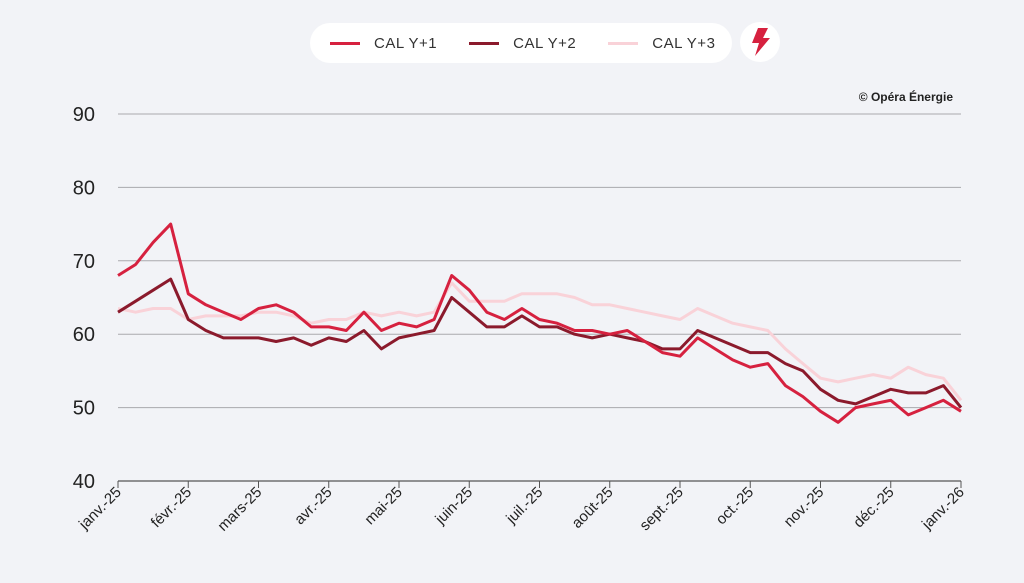 The width and height of the screenshot is (1024, 583). Describe the element at coordinates (661, 509) in the screenshot. I see `x-tick-label: sept.-25` at that location.